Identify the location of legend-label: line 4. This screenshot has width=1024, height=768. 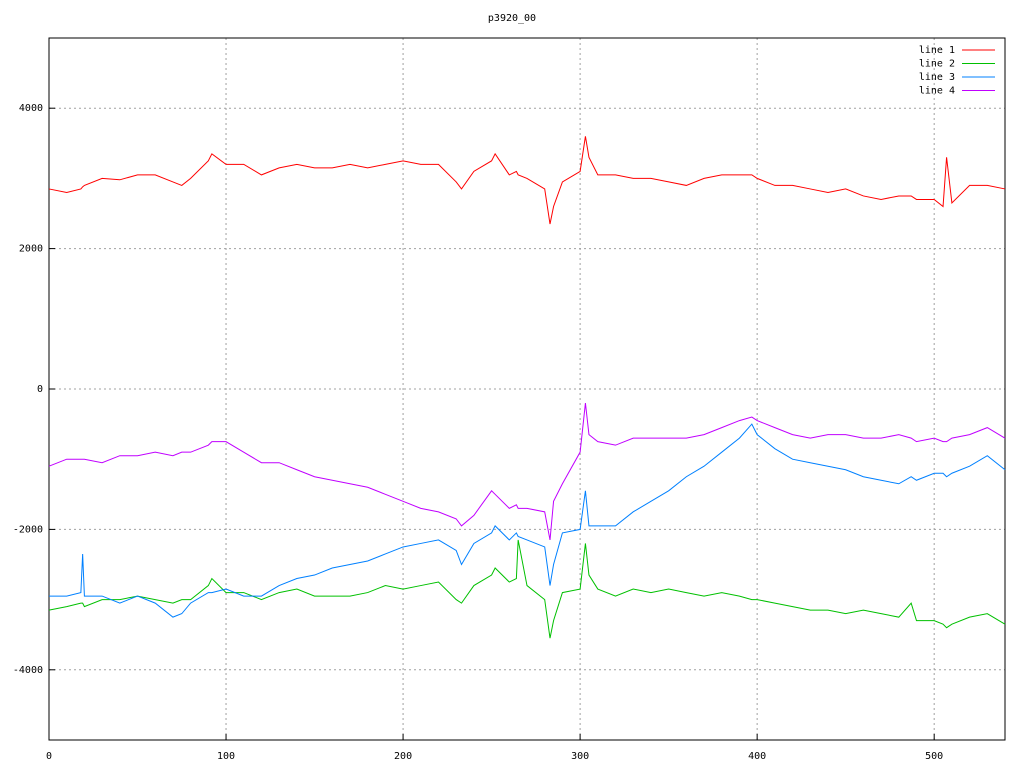
(937, 91).